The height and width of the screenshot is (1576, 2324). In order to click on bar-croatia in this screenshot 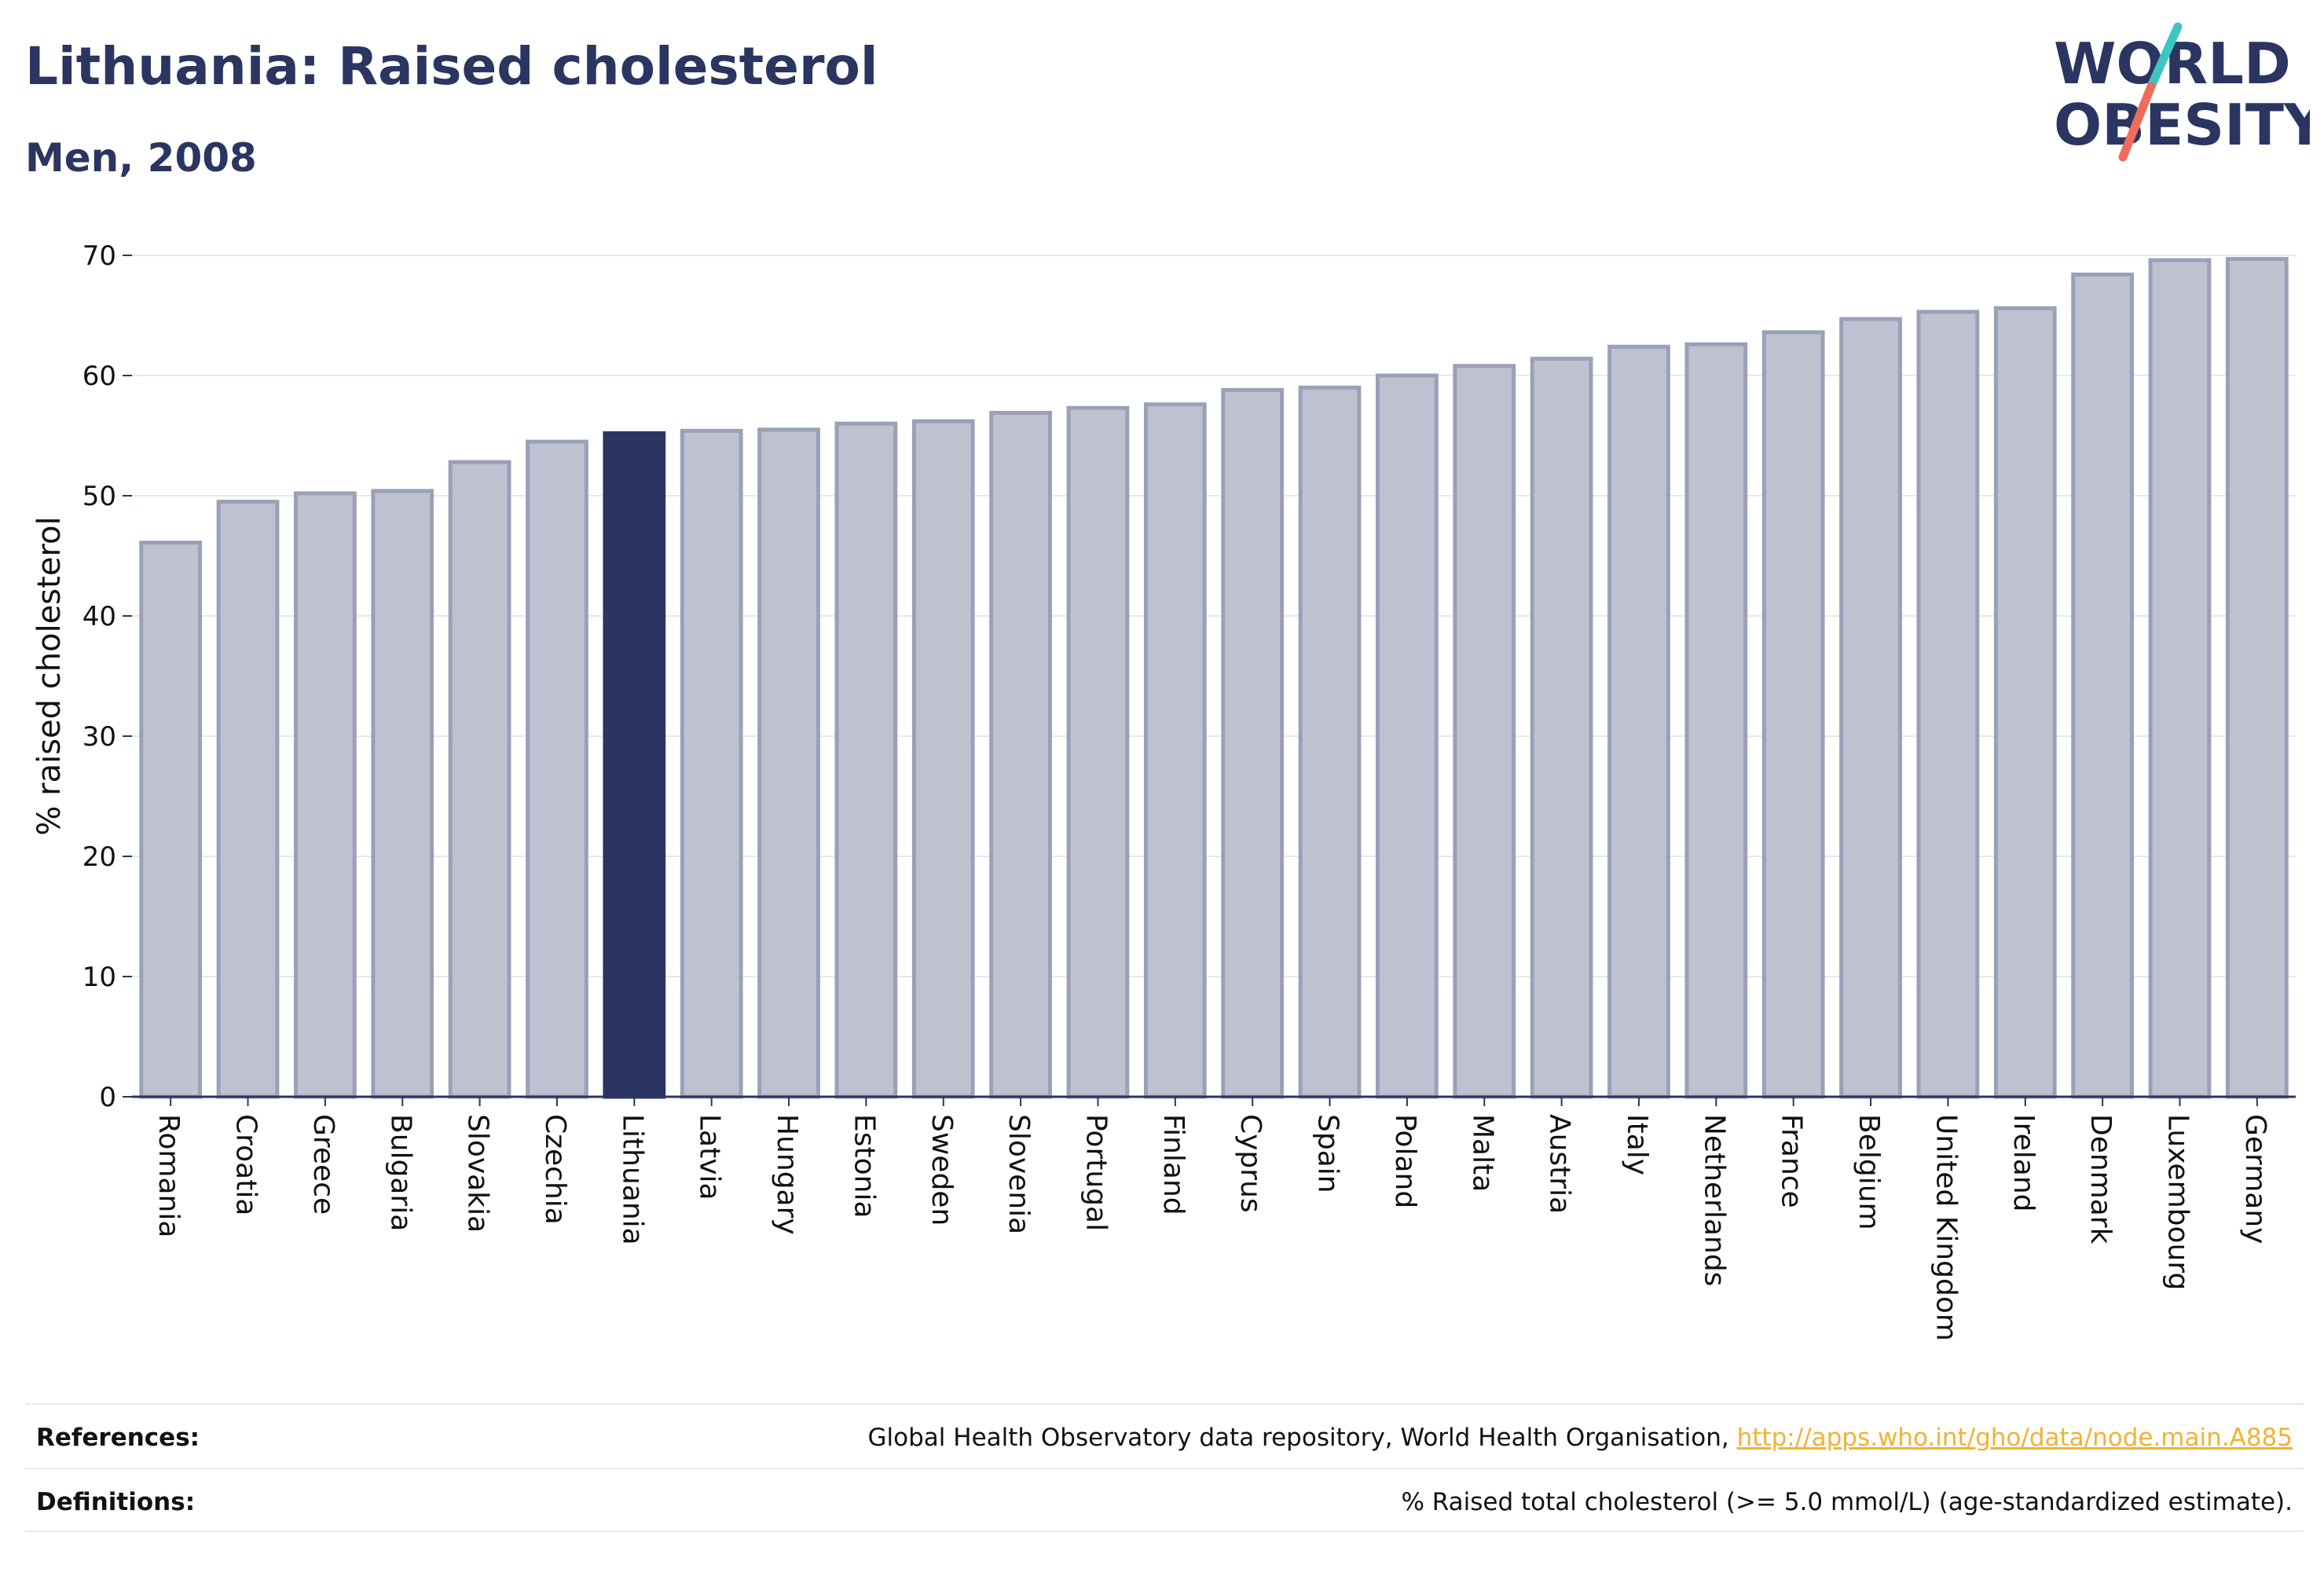, I will do `click(248, 799)`.